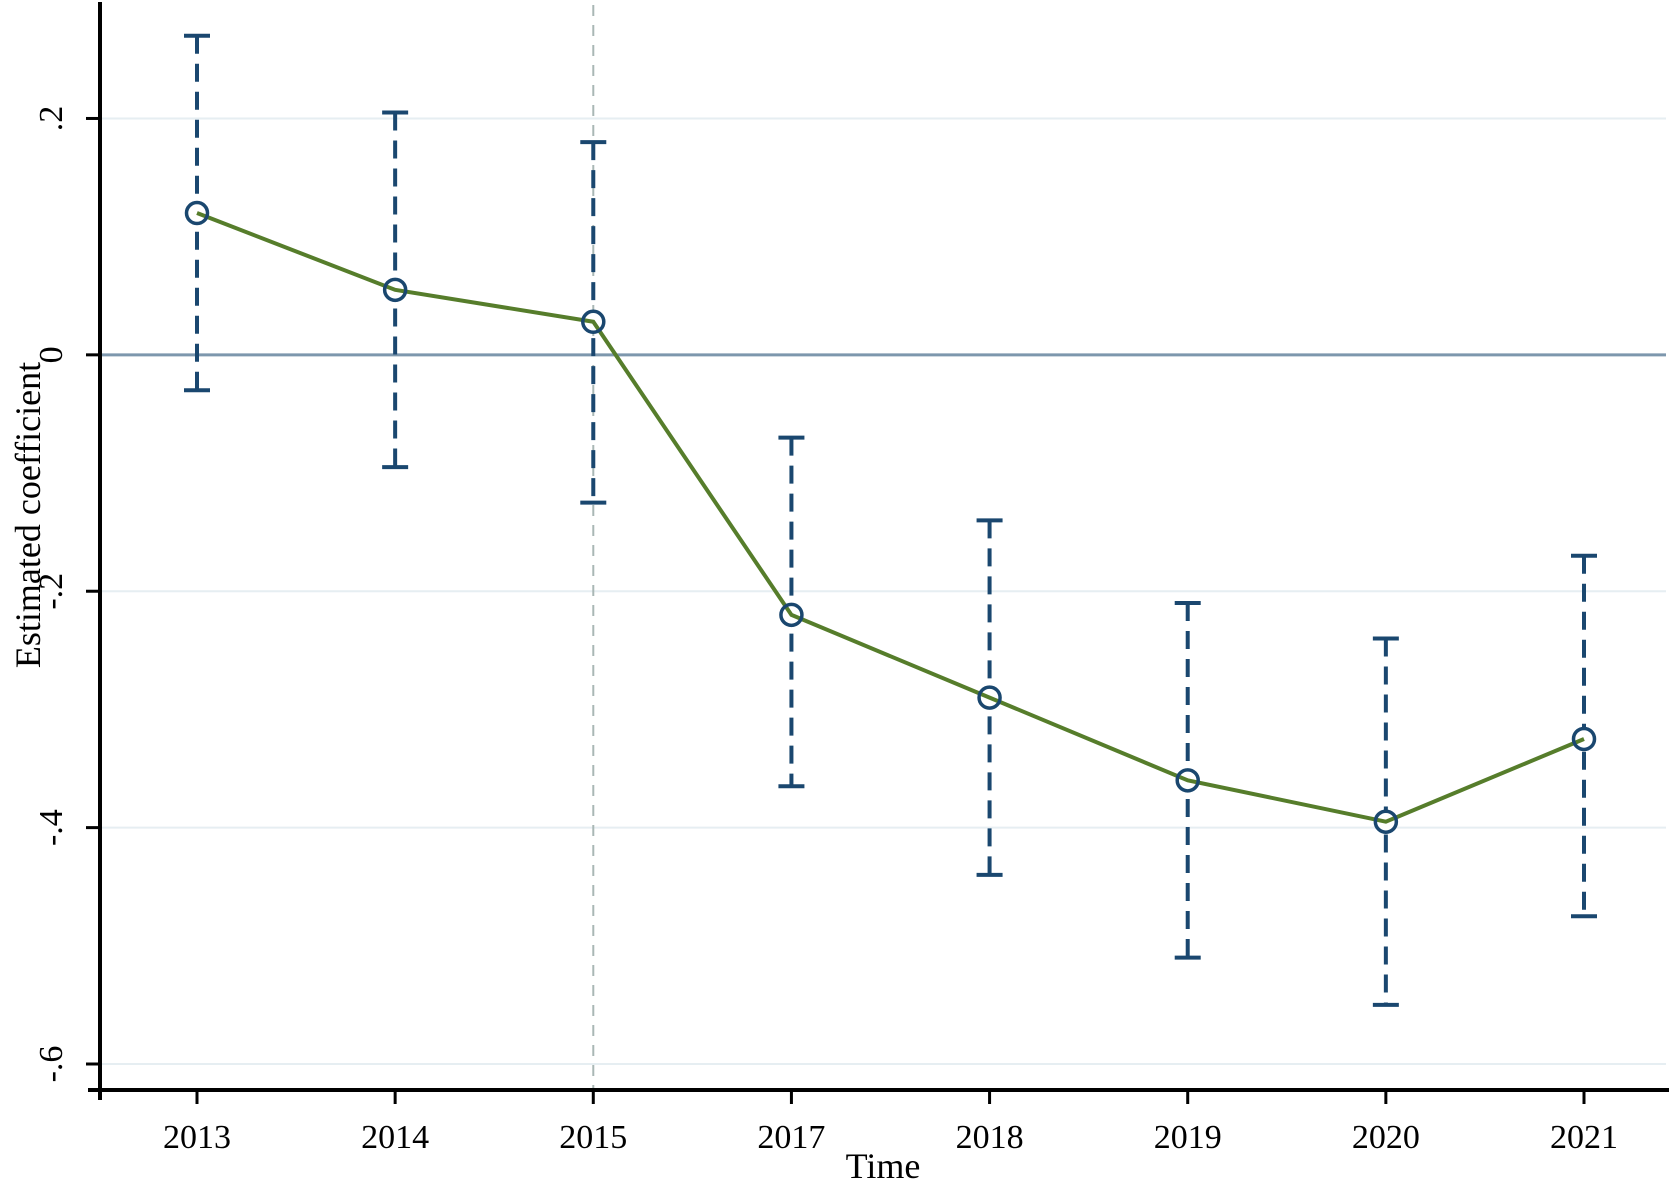 This screenshot has width=1671, height=1189. Describe the element at coordinates (1584, 739) in the screenshot. I see `marker-2021` at that location.